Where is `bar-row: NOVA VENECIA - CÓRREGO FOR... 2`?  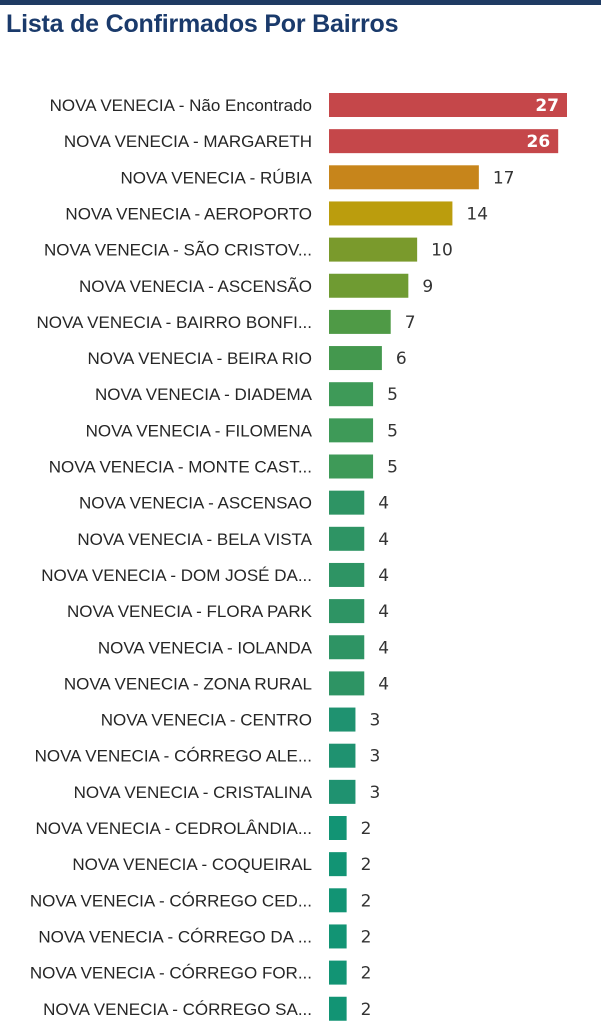 bar-row: NOVA VENECIA - CÓRREGO FOR... 2 is located at coordinates (201, 972).